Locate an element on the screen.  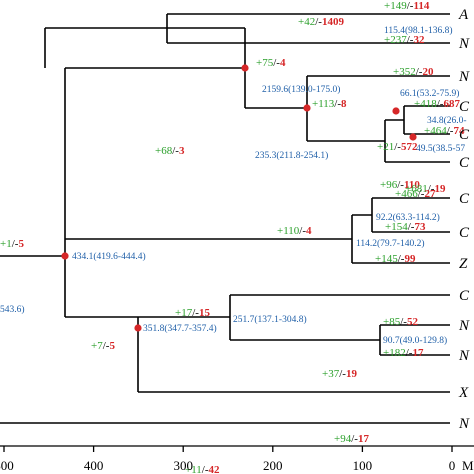
axis-tick-label: 100 is located at coordinates (363, 465).